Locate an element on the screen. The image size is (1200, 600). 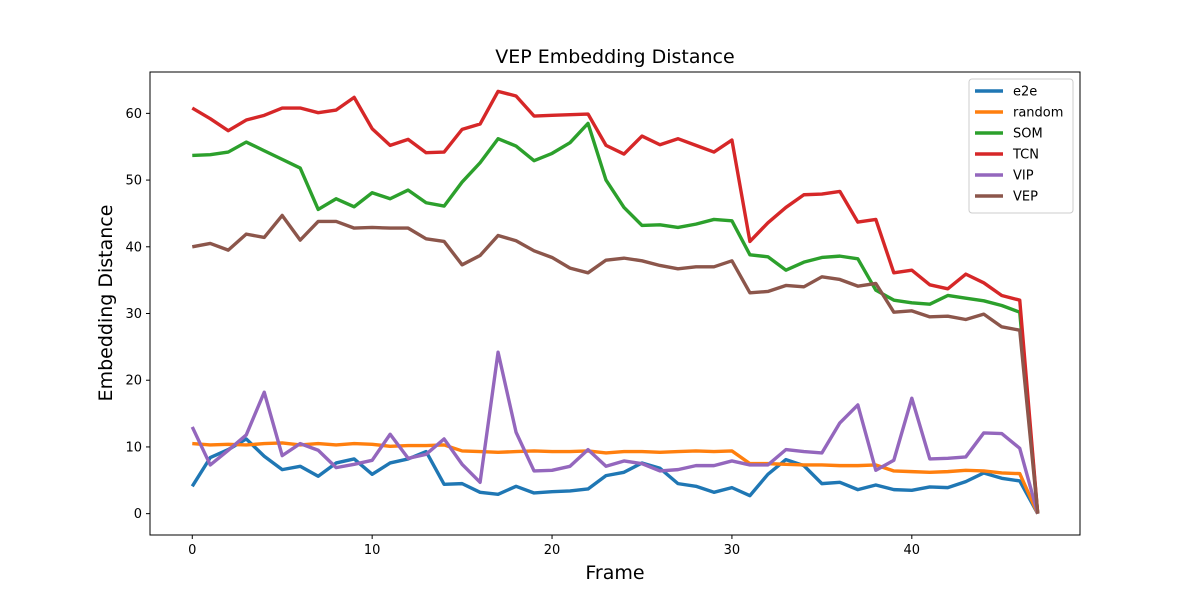
y-axis: 0 10 20 30 40 50 60 is located at coordinates (137, 314).